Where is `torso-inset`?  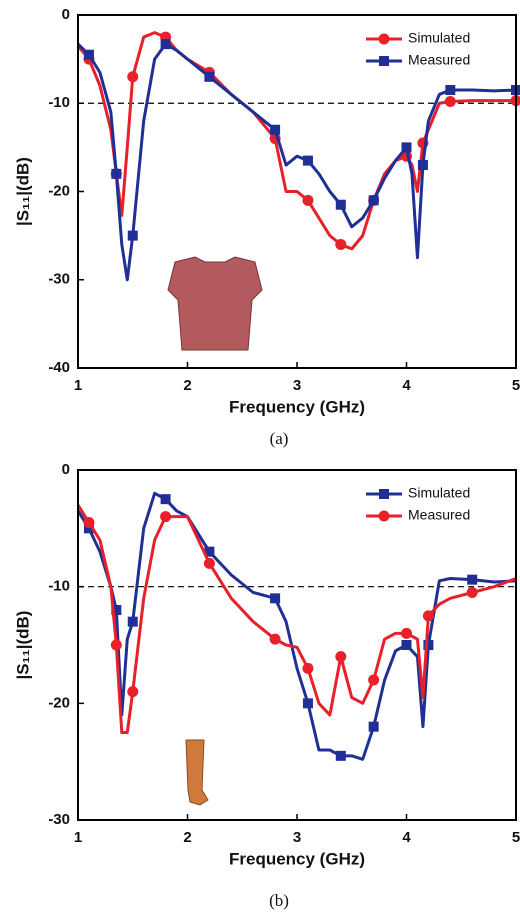 torso-inset is located at coordinates (215, 303).